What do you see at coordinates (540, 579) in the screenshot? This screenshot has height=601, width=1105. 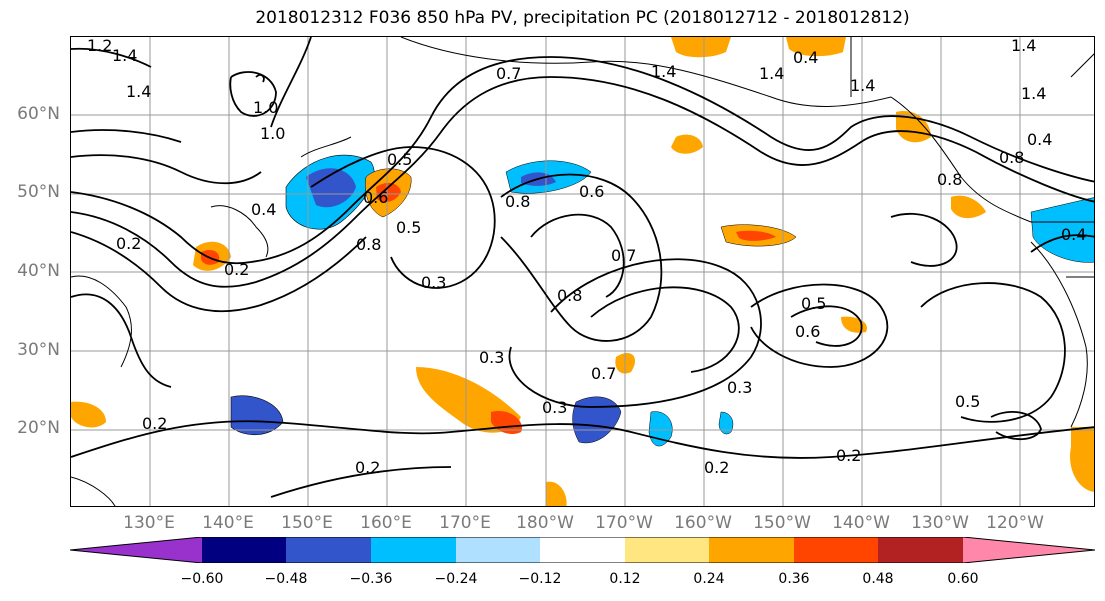 I see `colorbar-tick-label: −0.12` at bounding box center [540, 579].